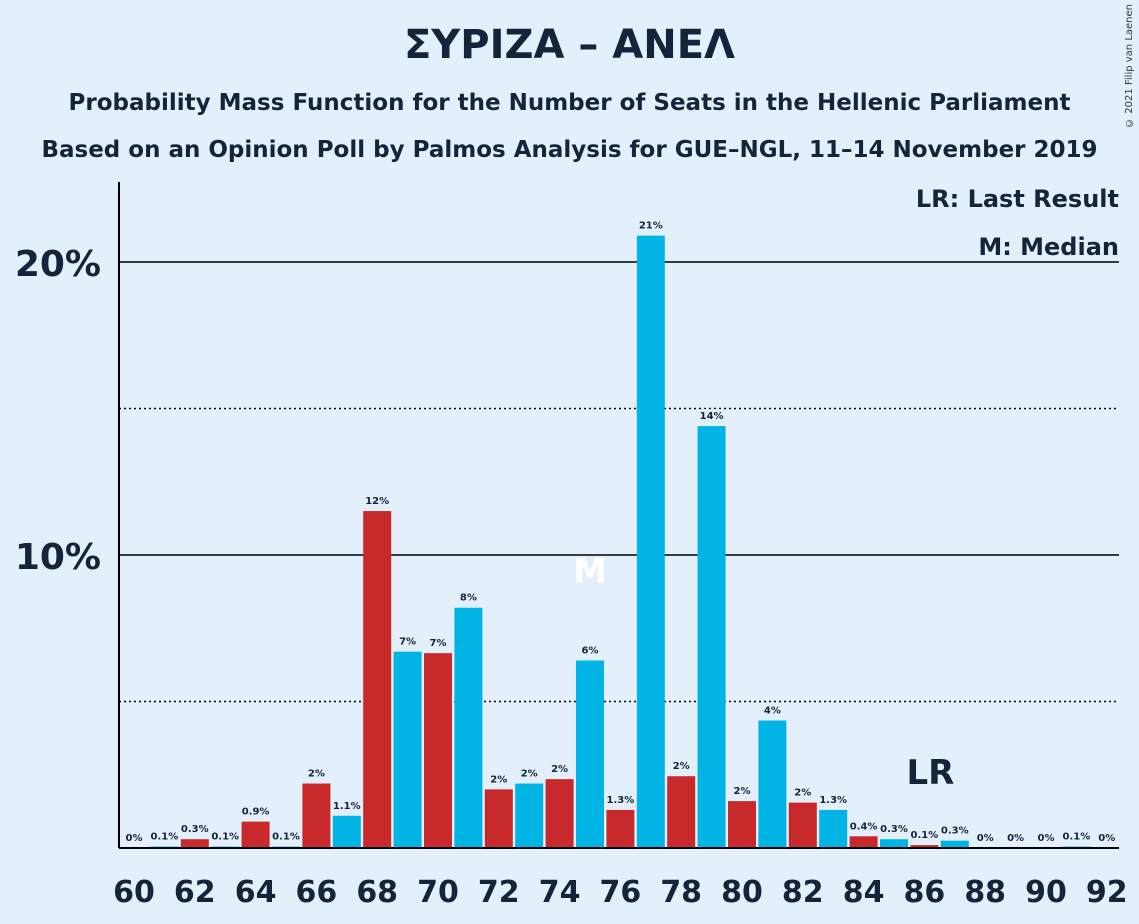  What do you see at coordinates (772, 711) in the screenshot?
I see `data-label: 4%` at bounding box center [772, 711].